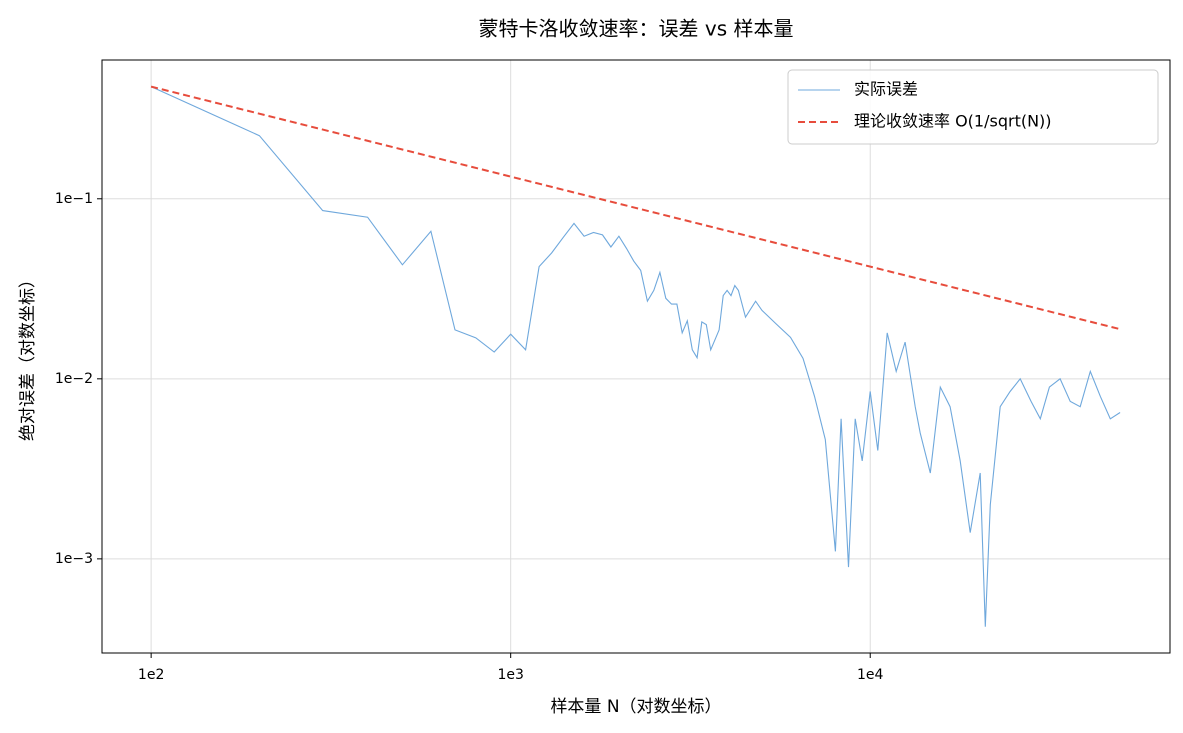 Image resolution: width=1183 pixels, height=733 pixels. I want to click on x-axis-label: 样本量 N（对数坐标）, so click(635, 707).